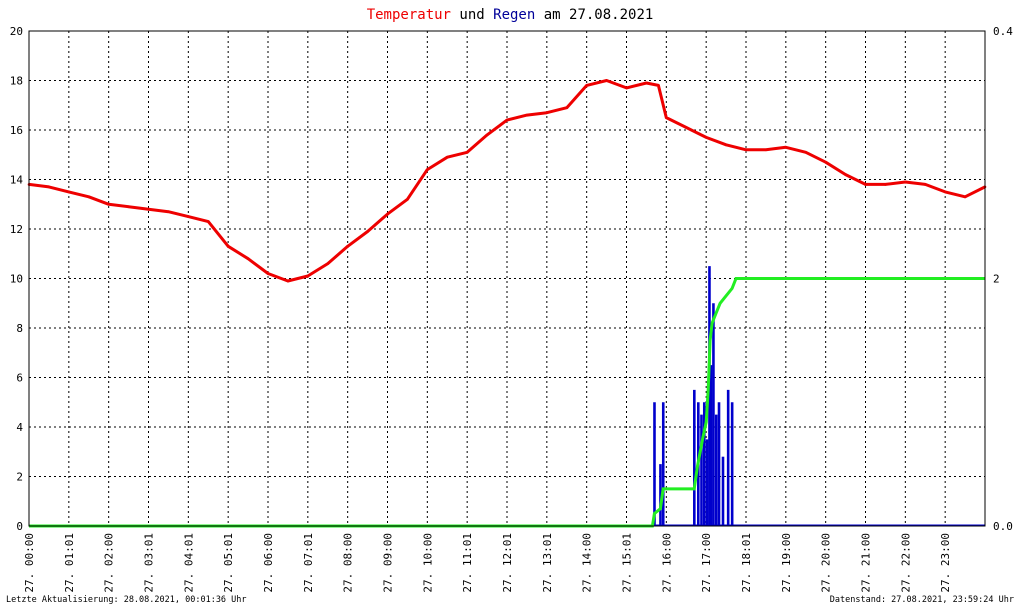  What do you see at coordinates (409, 15) in the screenshot?
I see `title-temperatur: Temperatur` at bounding box center [409, 15].